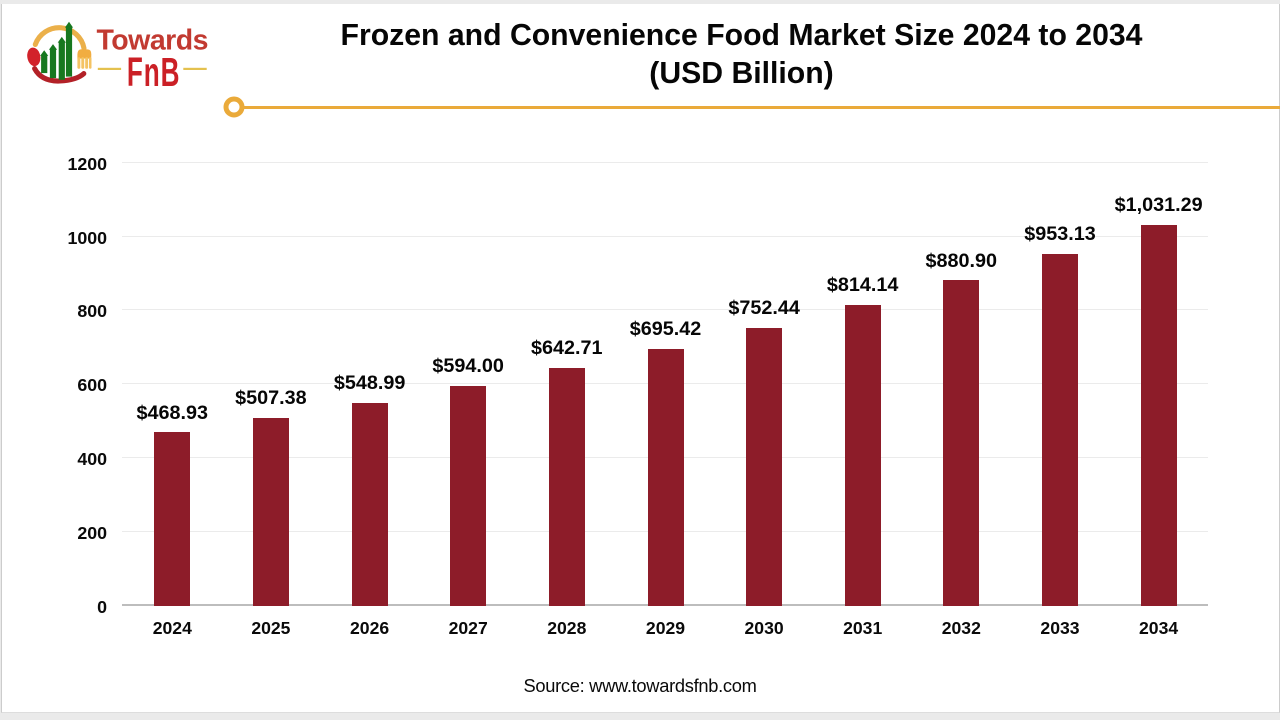 The image size is (1280, 720). I want to click on svg-text: Towards, so click(153, 40).